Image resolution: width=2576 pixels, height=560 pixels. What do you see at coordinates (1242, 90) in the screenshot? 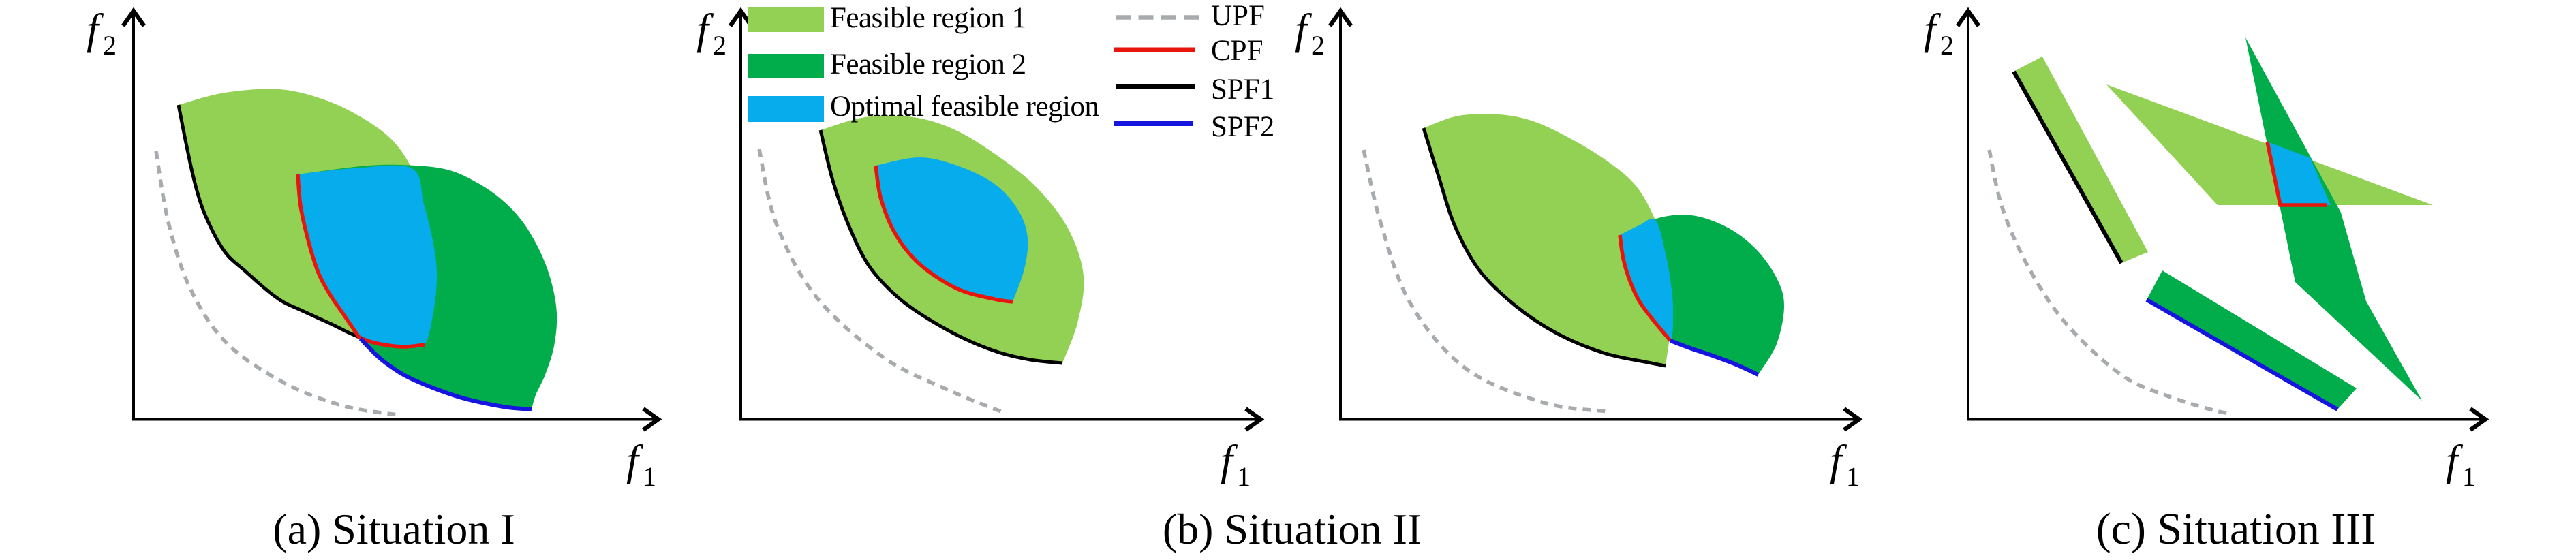
I see `svg-text: SPF1` at bounding box center [1242, 90].